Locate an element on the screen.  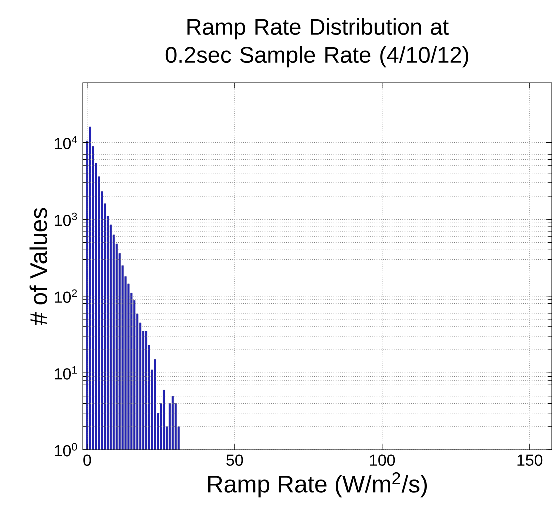
y-tick-label: 10$^{3}$ is located at coordinates (66, 219).